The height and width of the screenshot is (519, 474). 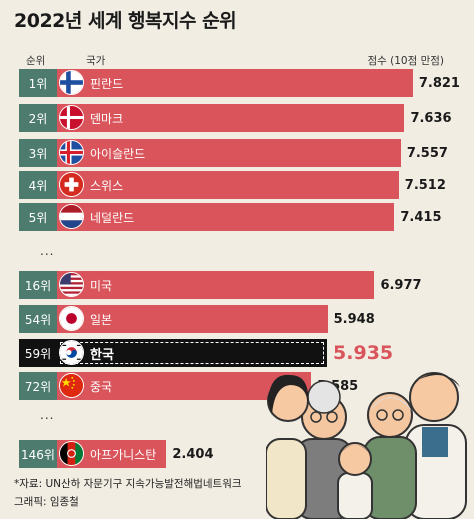 What do you see at coordinates (71, 385) in the screenshot?
I see `china-flag-icon` at bounding box center [71, 385].